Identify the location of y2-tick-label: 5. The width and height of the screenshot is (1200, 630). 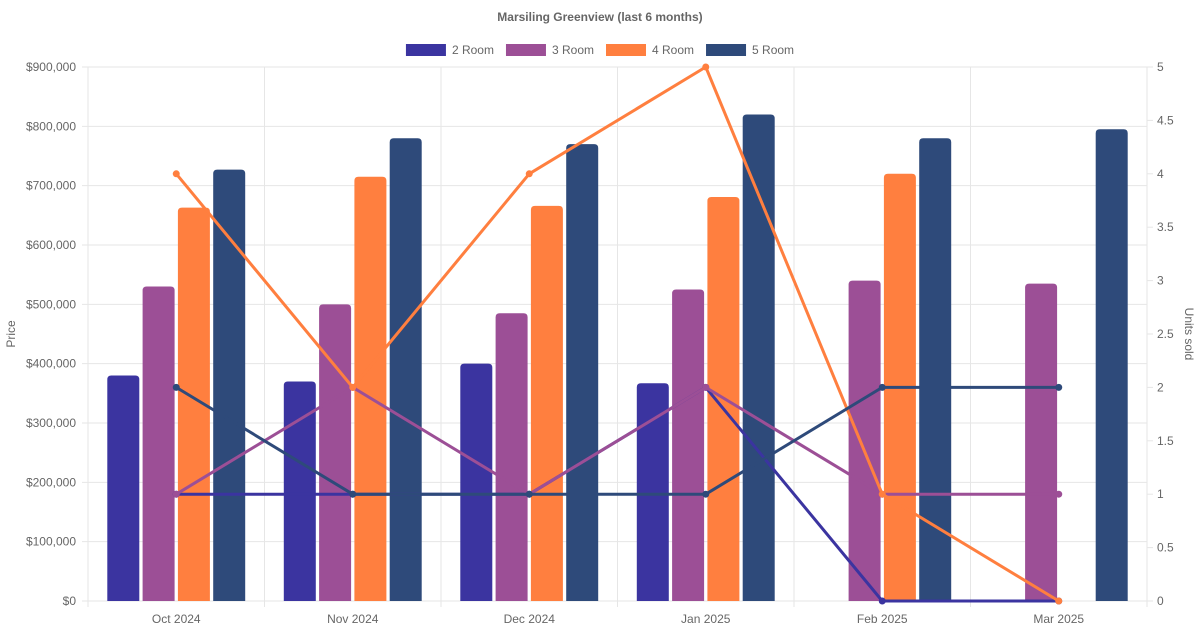
(1160, 67).